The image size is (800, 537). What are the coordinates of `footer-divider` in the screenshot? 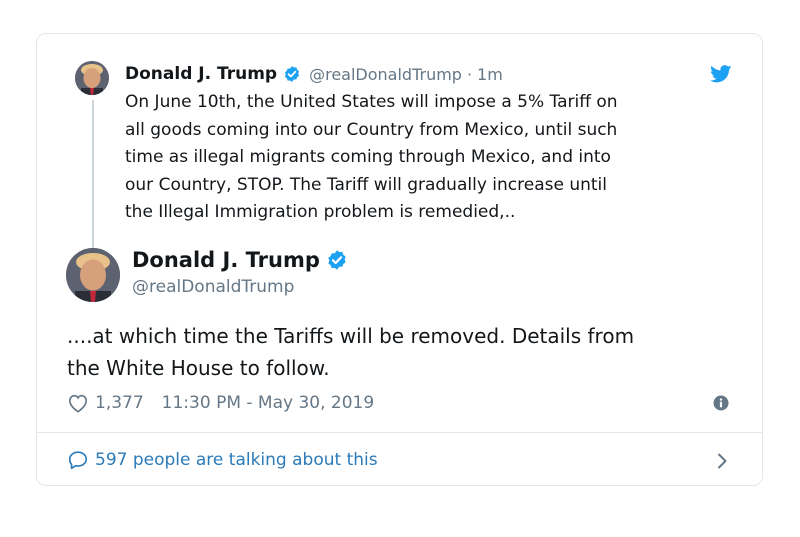 It's located at (399, 432).